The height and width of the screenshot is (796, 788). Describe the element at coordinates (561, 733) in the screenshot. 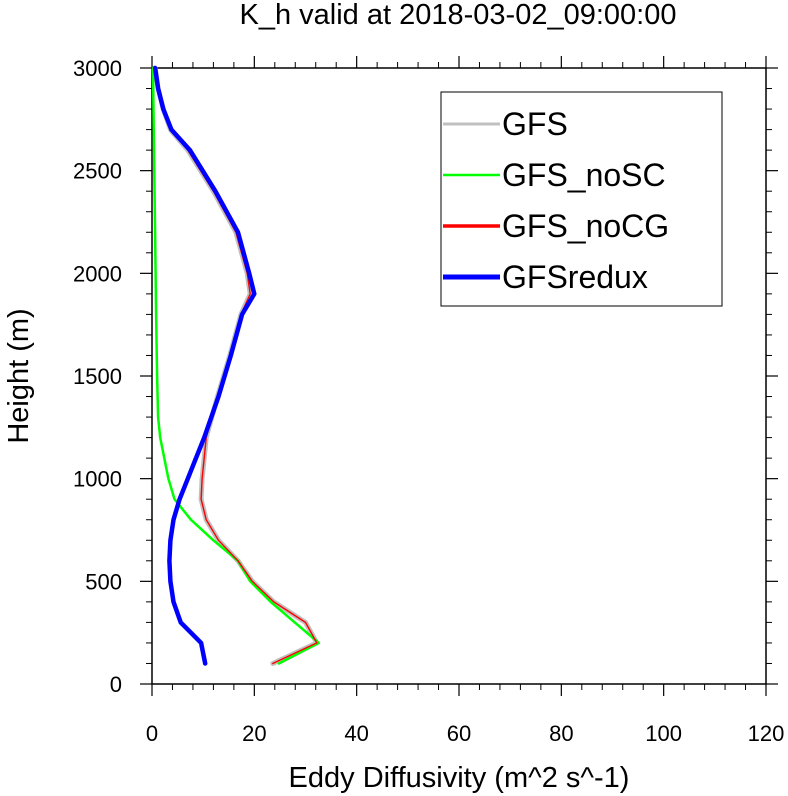

I see `x-tick-label: 80` at that location.